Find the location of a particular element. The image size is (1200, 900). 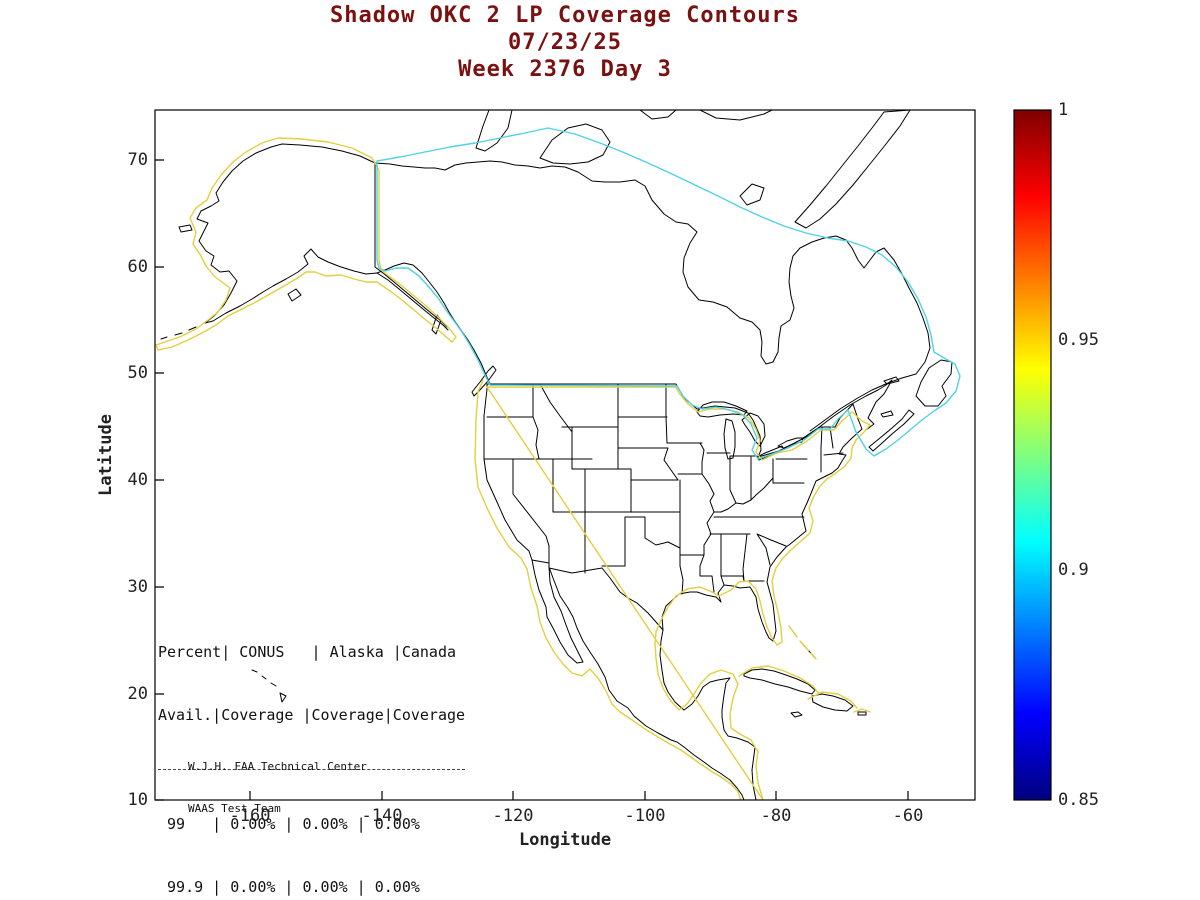

x-tick-label: -120 is located at coordinates (513, 816).